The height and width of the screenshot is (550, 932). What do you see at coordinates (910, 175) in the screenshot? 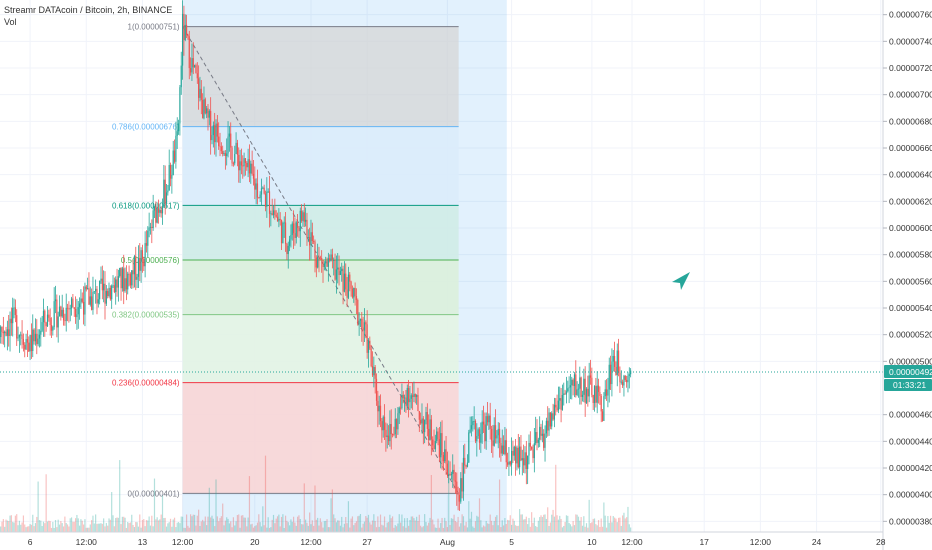
I see `price-tick-label: 0.00000640` at bounding box center [910, 175].